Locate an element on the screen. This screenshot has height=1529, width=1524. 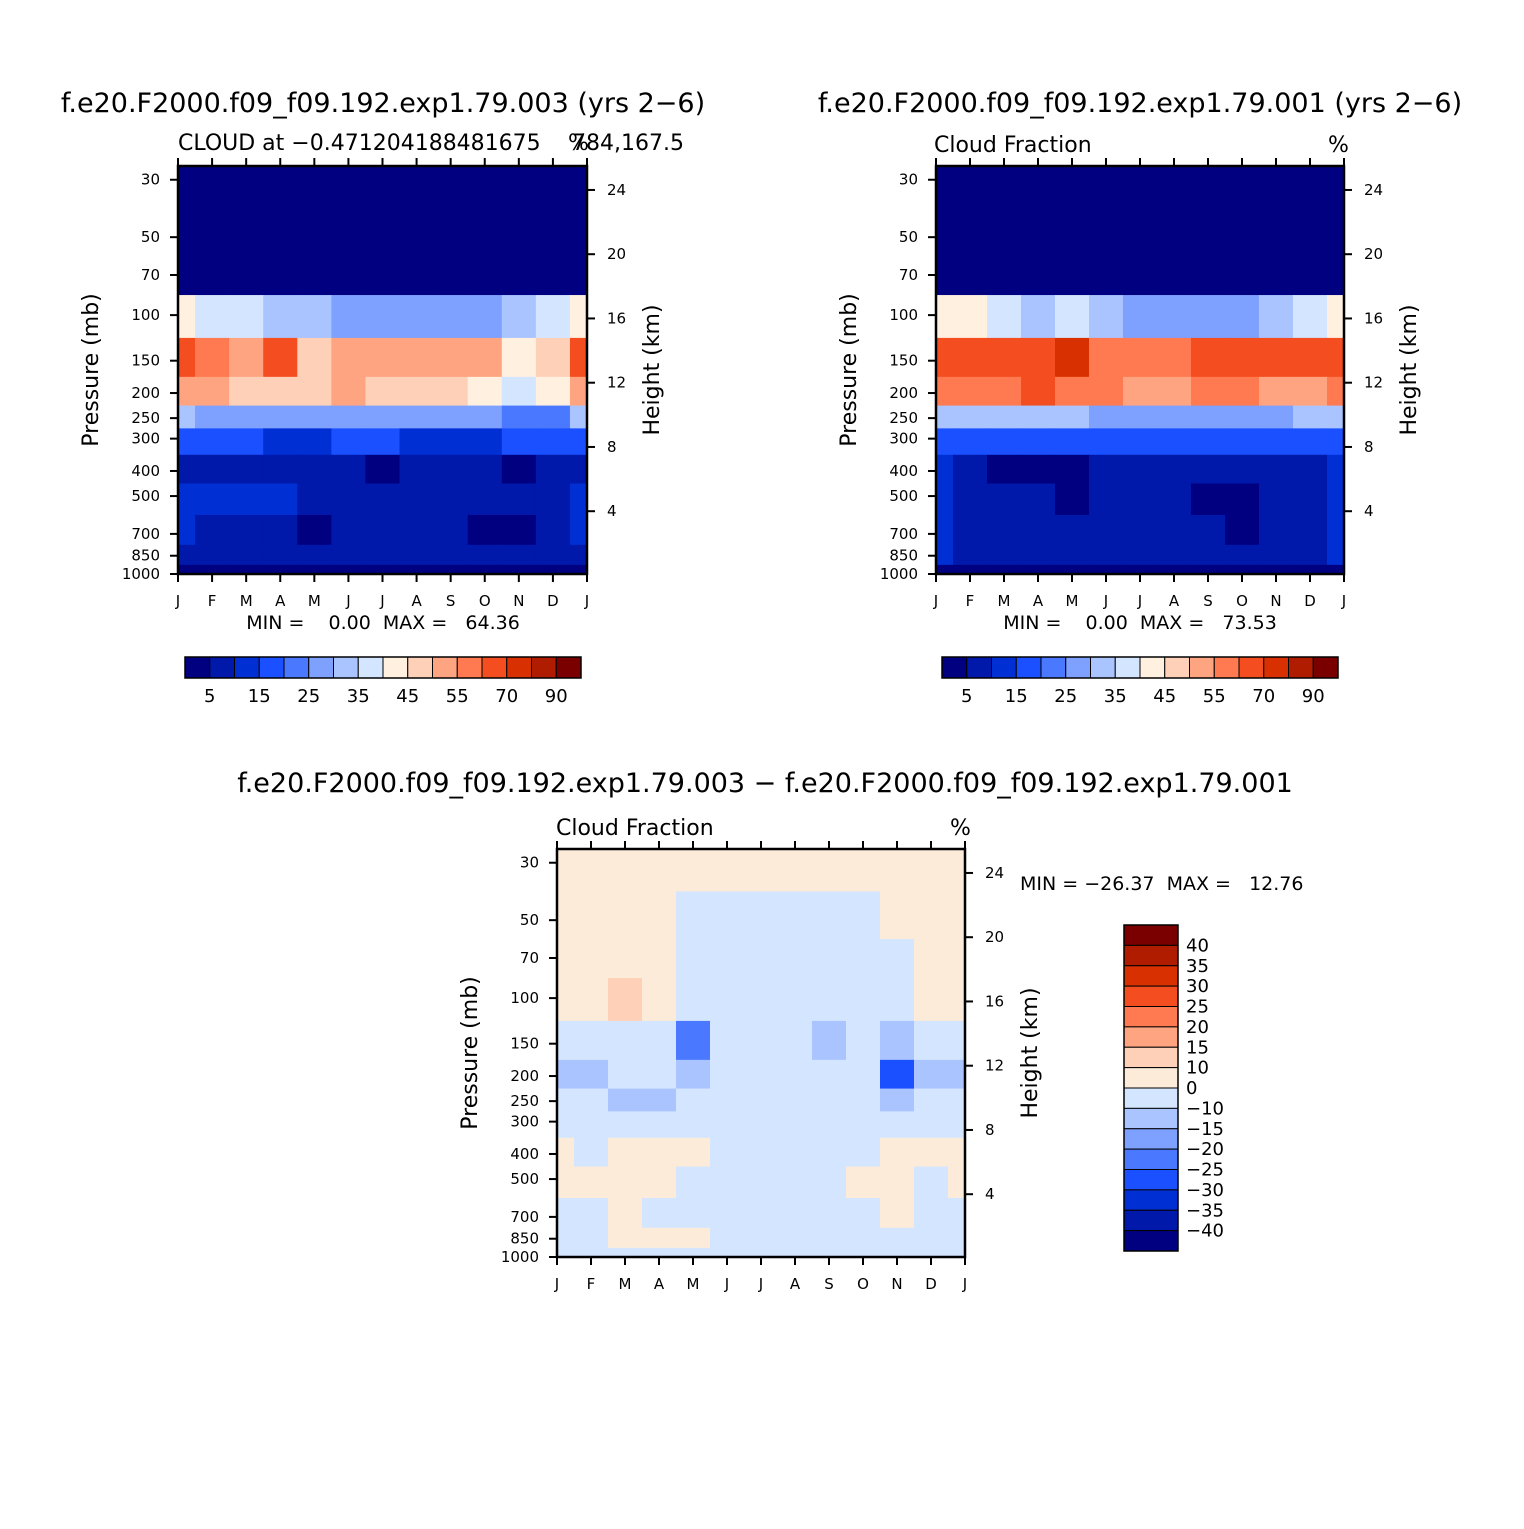
month-label: D is located at coordinates (1310, 601).